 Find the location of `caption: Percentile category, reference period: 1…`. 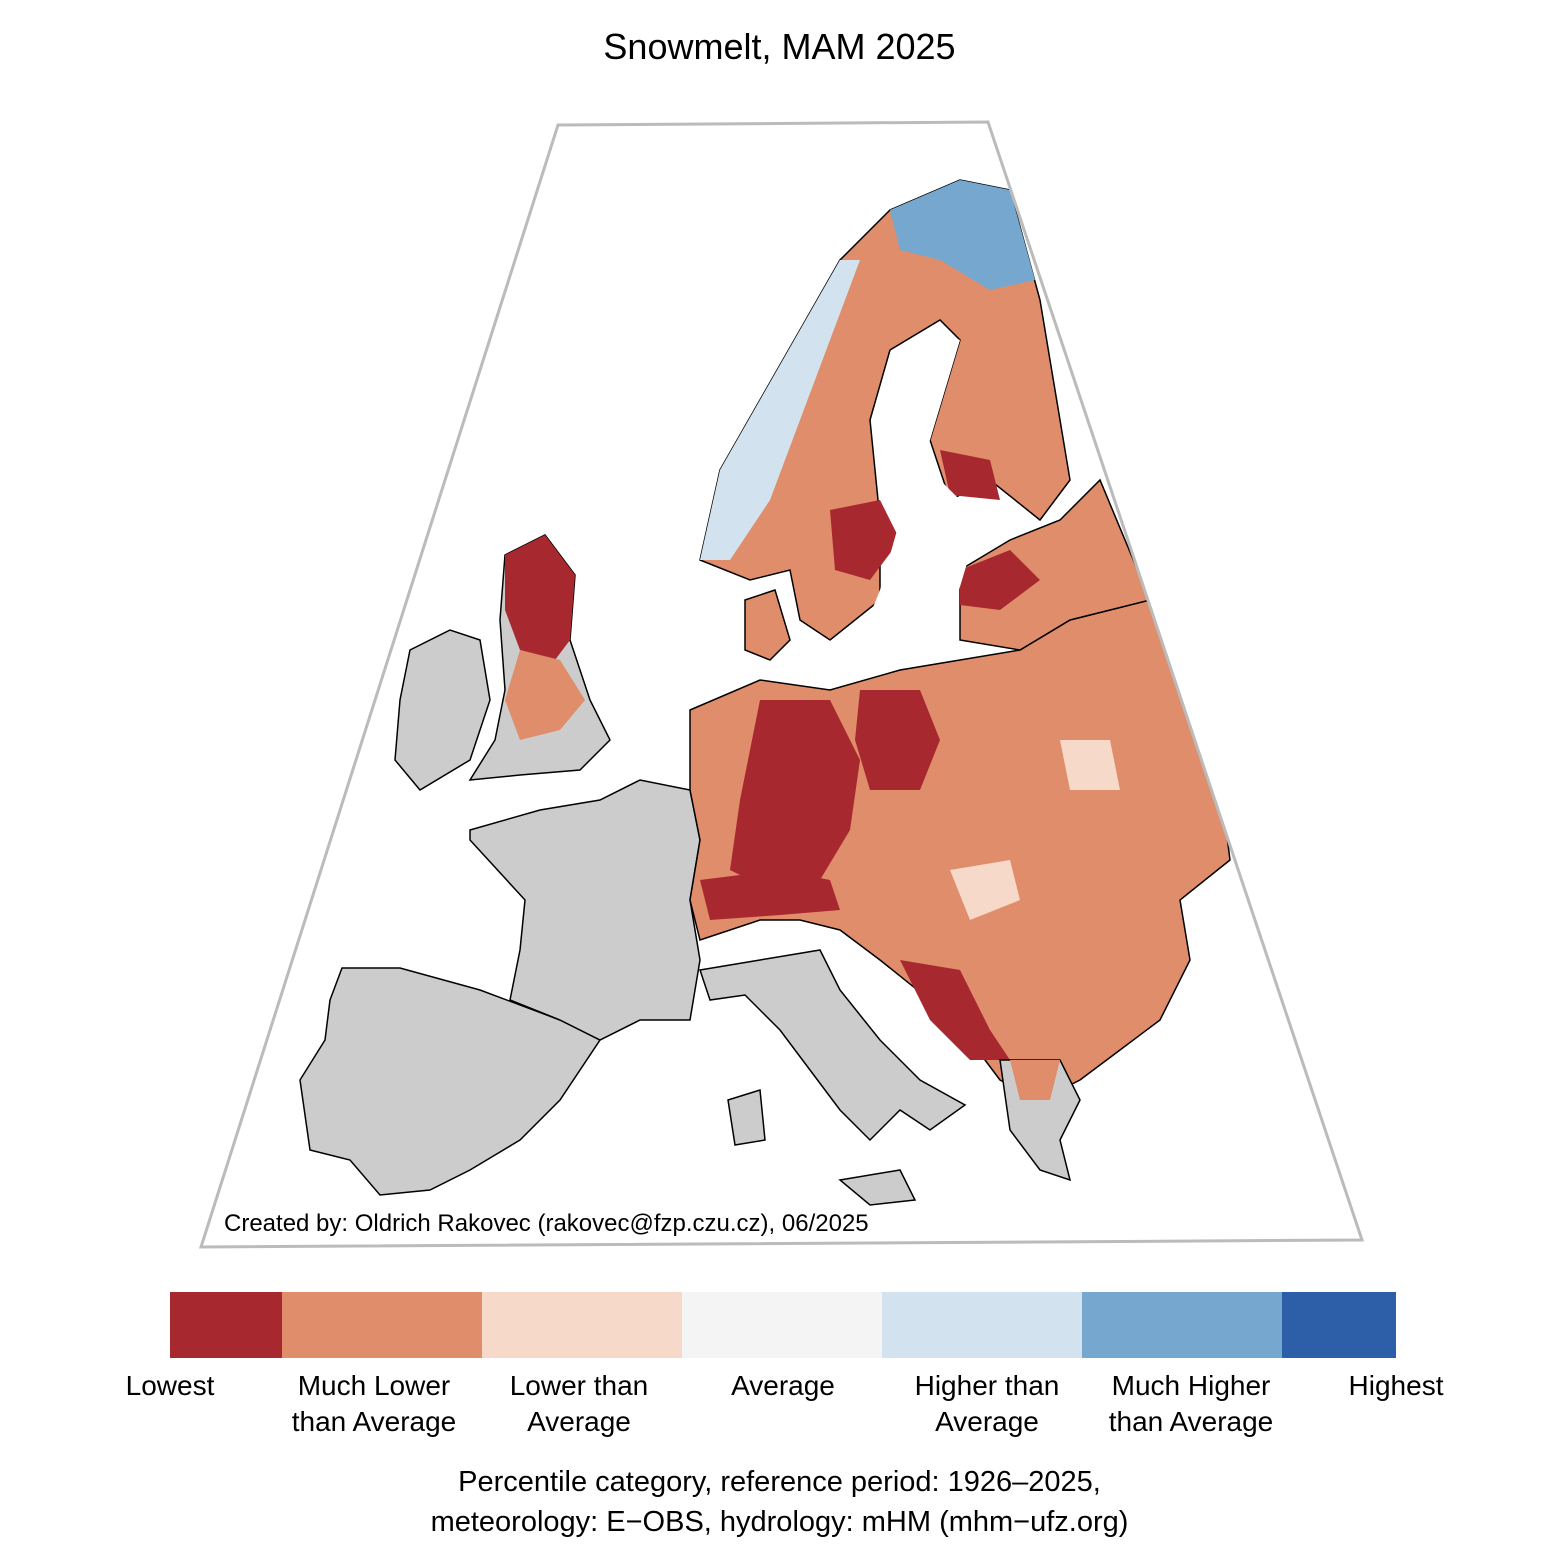

caption: Percentile category, reference period: 1… is located at coordinates (779, 1502).